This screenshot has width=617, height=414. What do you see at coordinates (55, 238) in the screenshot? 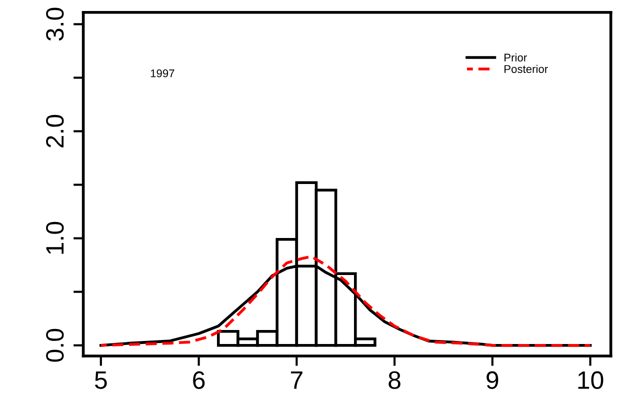
I see `y-tick-label: 1.0` at bounding box center [55, 238].